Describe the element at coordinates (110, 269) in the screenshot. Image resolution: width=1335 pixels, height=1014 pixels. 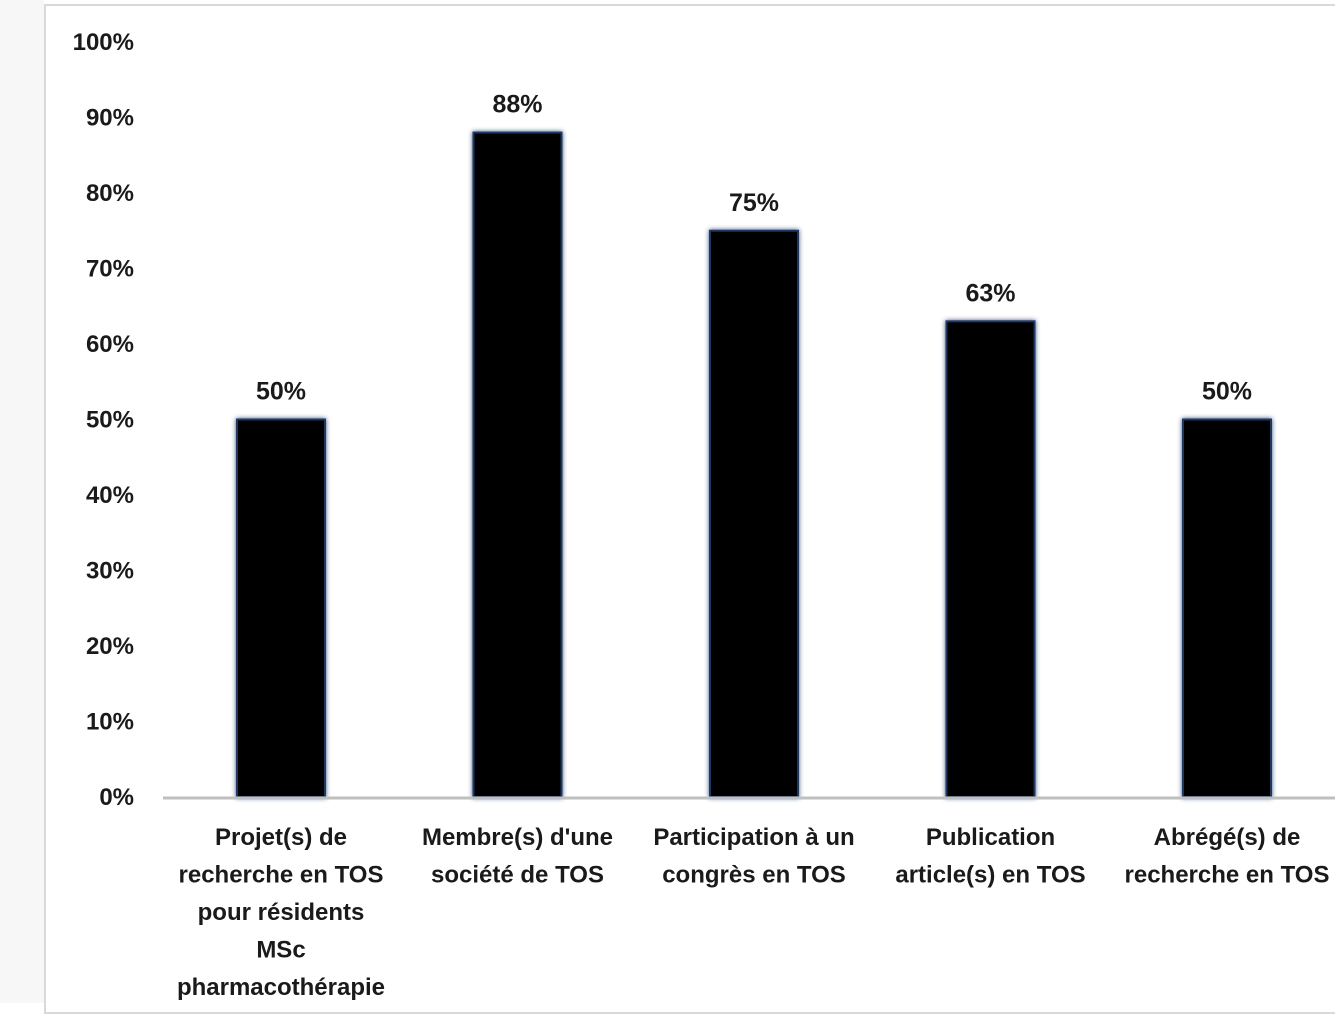
I see `y-tick-label: 70%` at that location.